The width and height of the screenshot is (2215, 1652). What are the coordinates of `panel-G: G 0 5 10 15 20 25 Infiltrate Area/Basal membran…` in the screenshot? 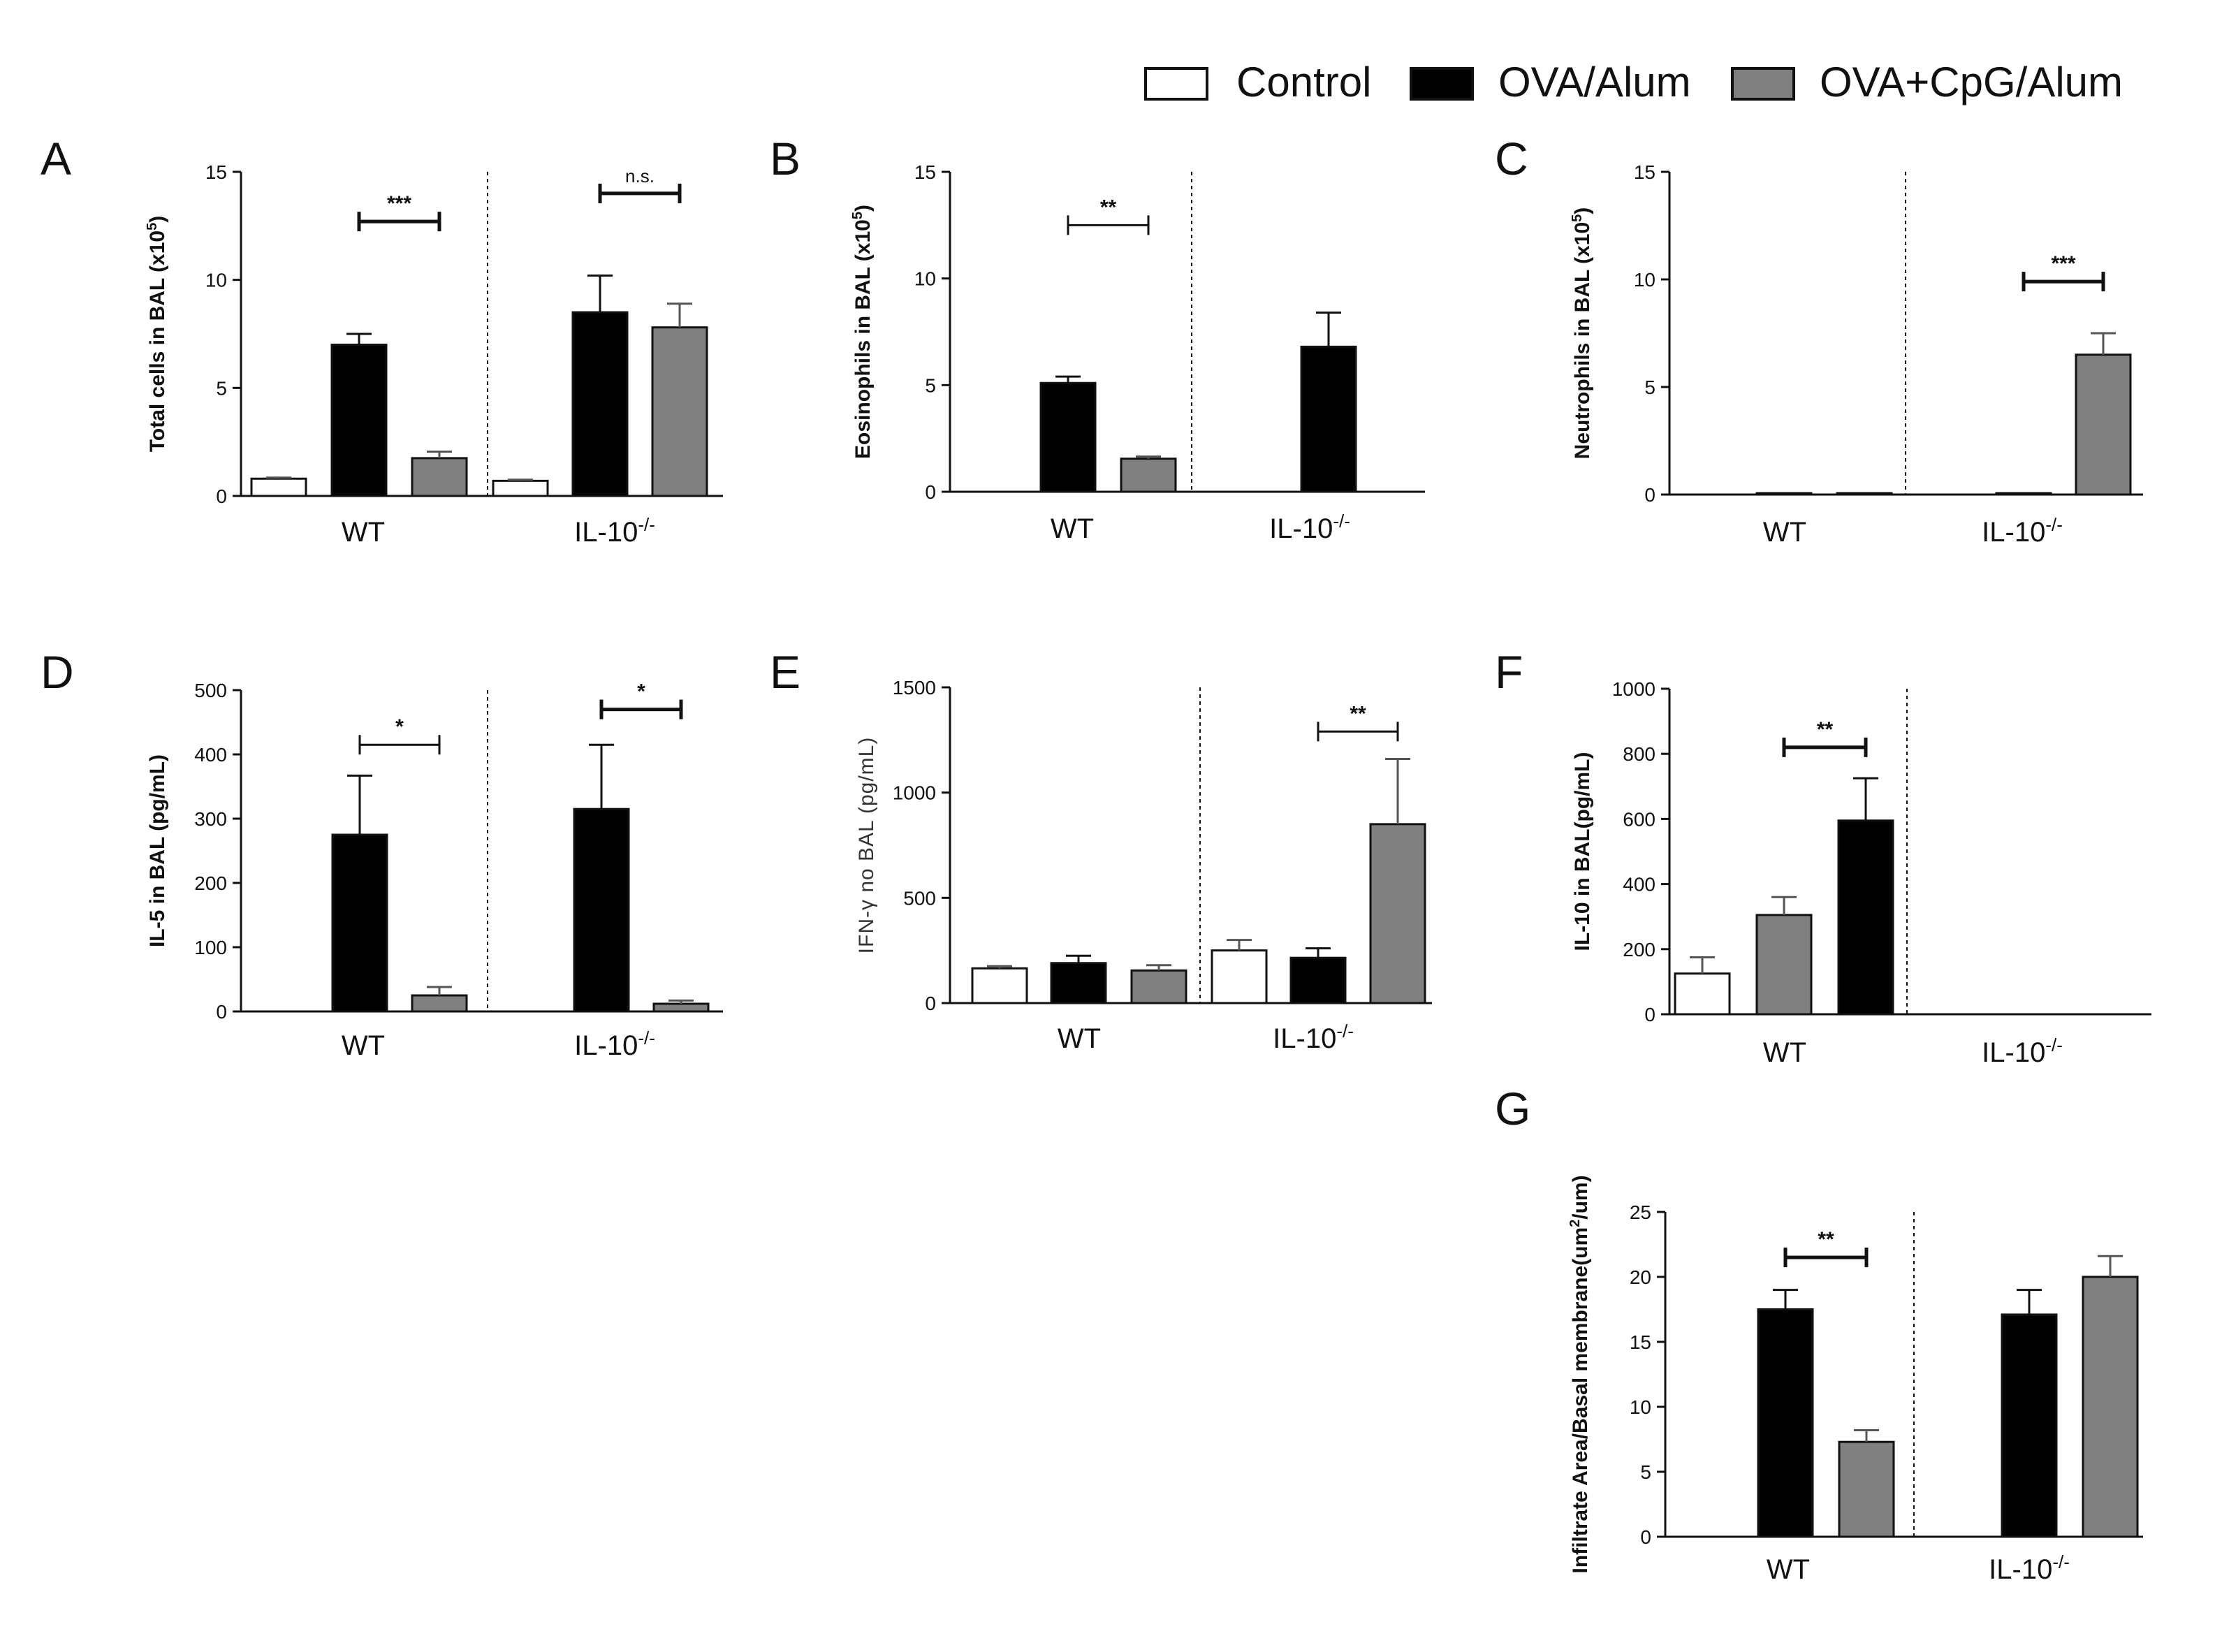 It's located at (1819, 1334).